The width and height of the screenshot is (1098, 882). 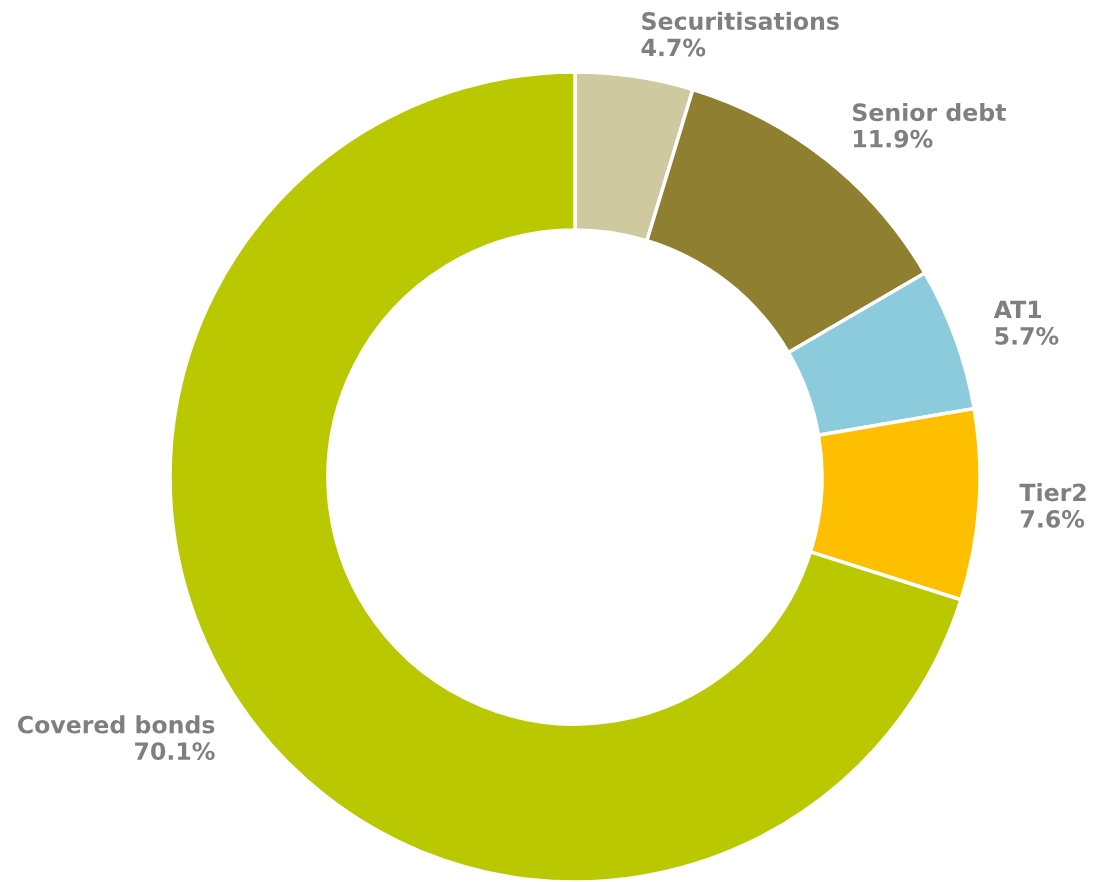 What do you see at coordinates (673, 47) in the screenshot?
I see `data-label: 4.7%` at bounding box center [673, 47].